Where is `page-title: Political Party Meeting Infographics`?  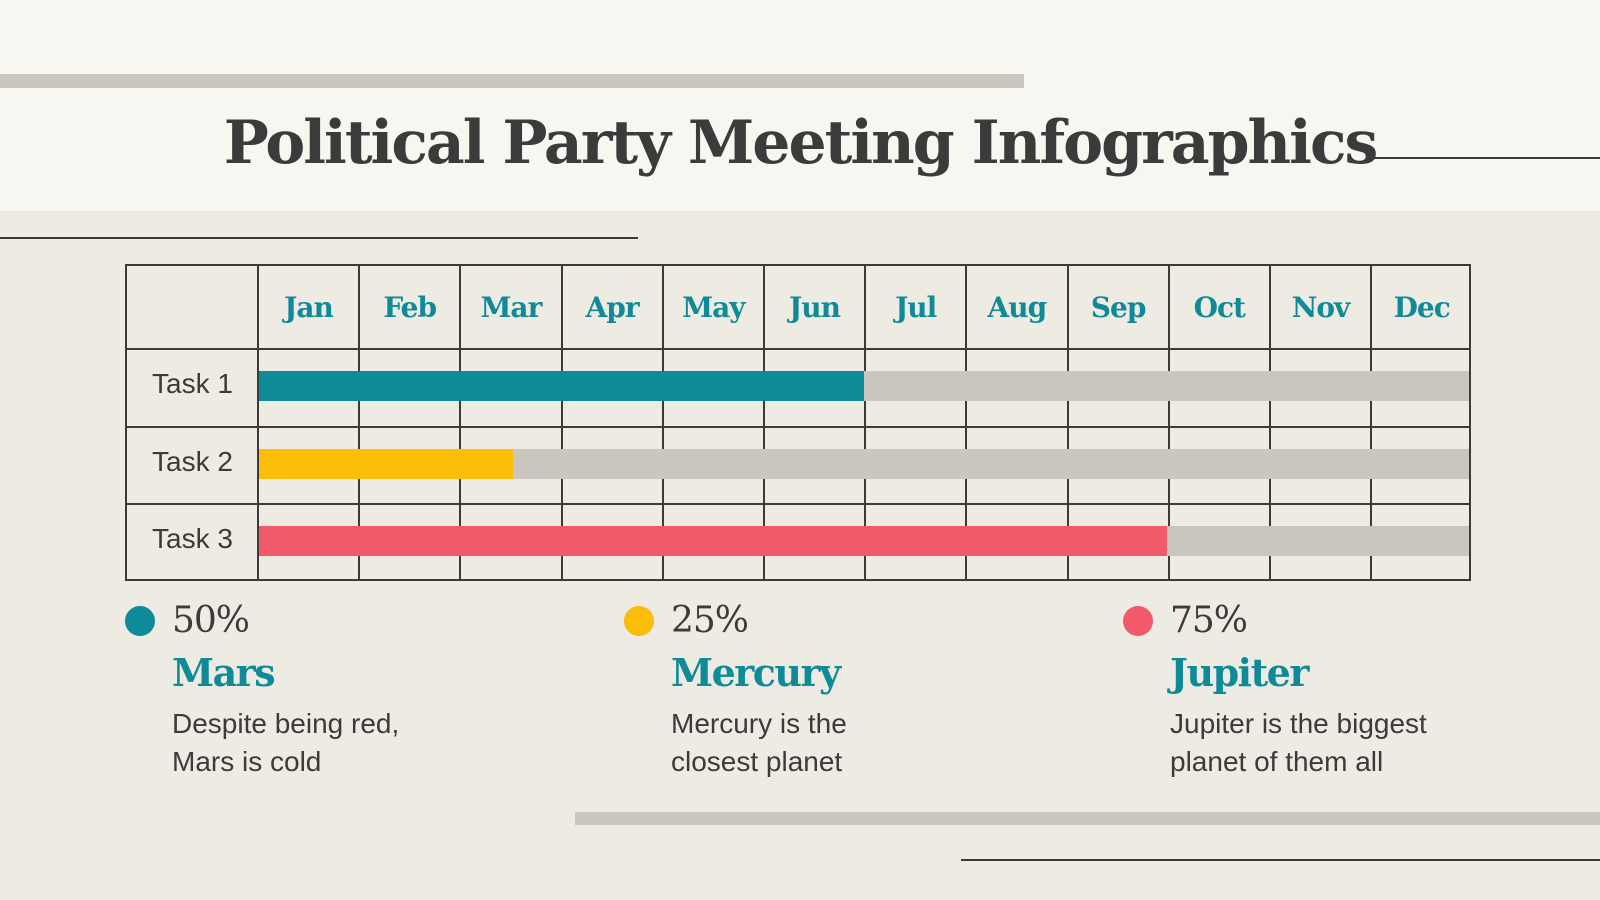
page-title: Political Party Meeting Infographics is located at coordinates (801, 143).